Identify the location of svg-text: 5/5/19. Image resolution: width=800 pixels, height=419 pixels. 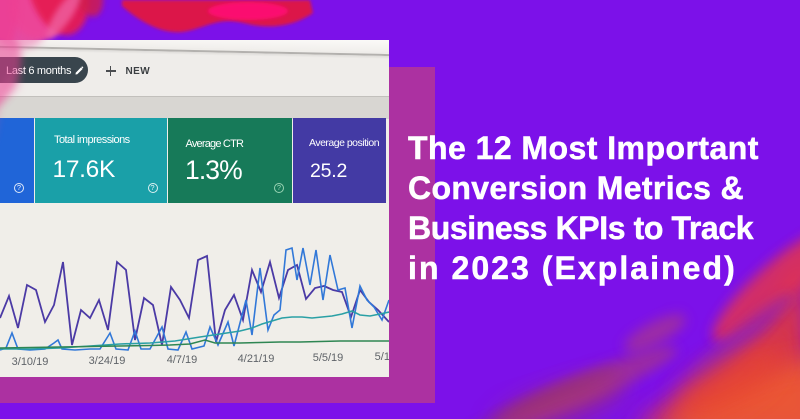
(328, 358).